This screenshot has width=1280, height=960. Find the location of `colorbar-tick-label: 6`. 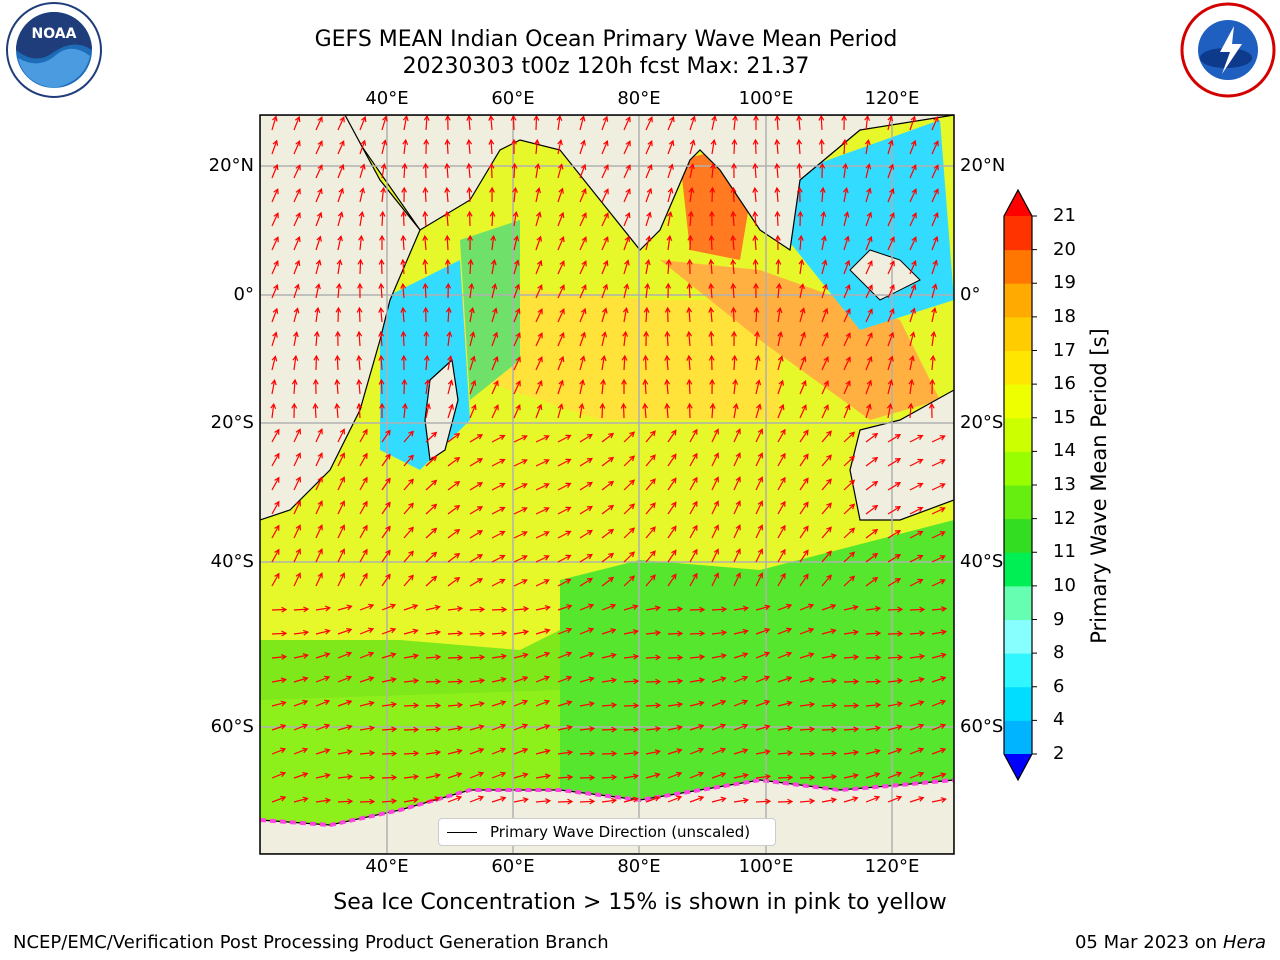

colorbar-tick-label: 6 is located at coordinates (1059, 686).